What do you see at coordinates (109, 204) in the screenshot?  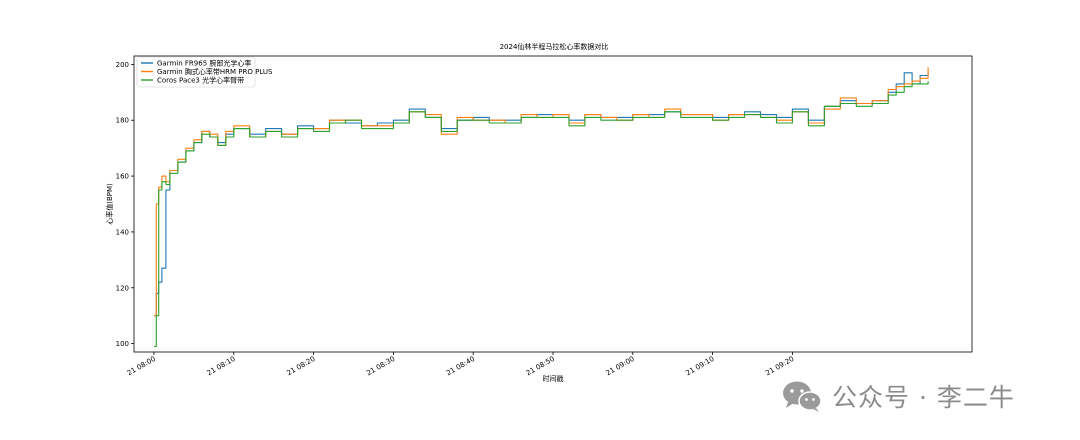 I see `y-axis-label: 心率值(BPM)` at bounding box center [109, 204].